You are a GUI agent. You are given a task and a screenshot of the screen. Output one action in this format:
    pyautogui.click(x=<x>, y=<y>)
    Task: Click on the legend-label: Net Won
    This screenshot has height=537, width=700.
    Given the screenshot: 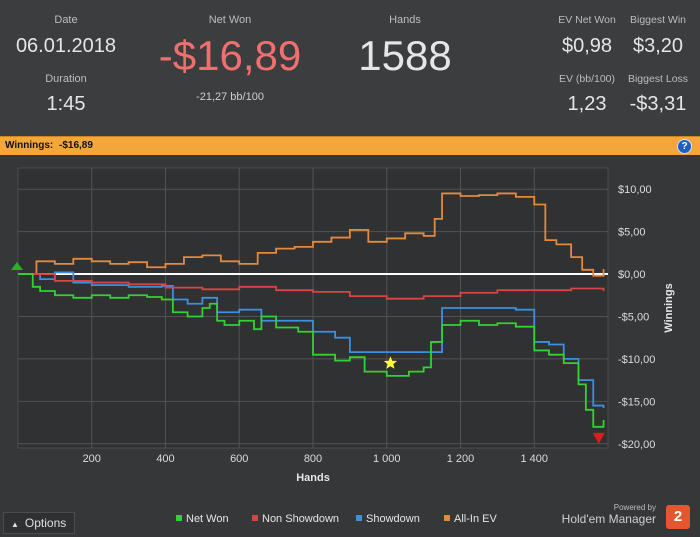 What is the action you would take?
    pyautogui.click(x=207, y=519)
    